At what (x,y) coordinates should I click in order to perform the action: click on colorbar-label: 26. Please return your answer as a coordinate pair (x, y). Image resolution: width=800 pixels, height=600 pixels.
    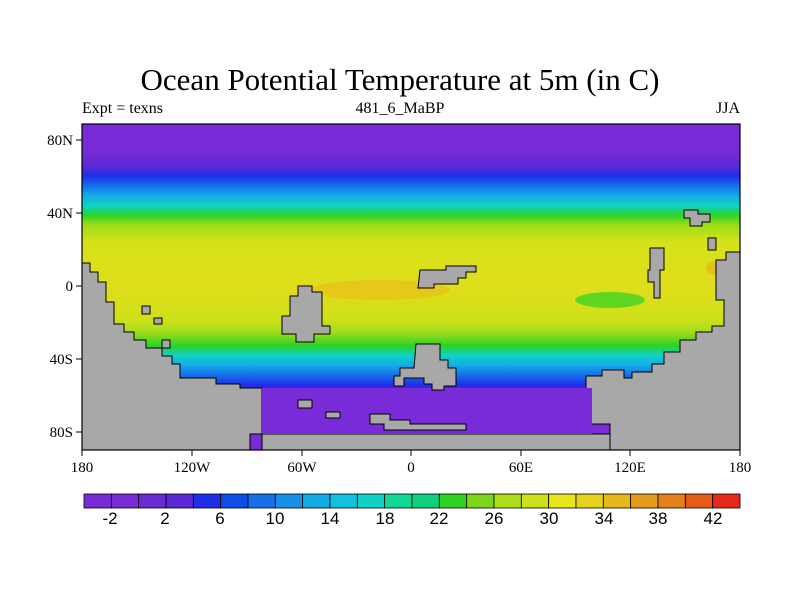
    Looking at the image, I should click on (494, 518).